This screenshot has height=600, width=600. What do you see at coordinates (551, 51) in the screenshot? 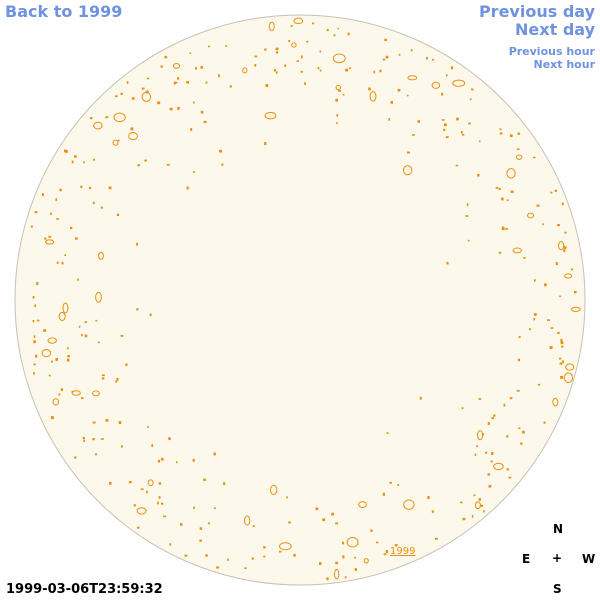
I see `previous-hour-link: Previous hour` at bounding box center [551, 51].